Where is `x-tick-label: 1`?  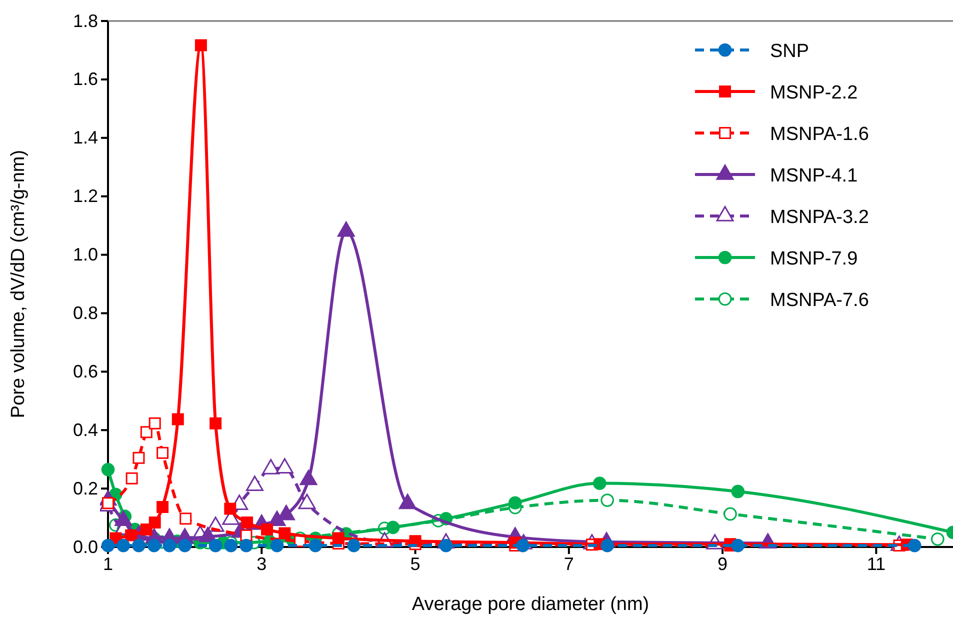
x-tick-label: 1 is located at coordinates (108, 564).